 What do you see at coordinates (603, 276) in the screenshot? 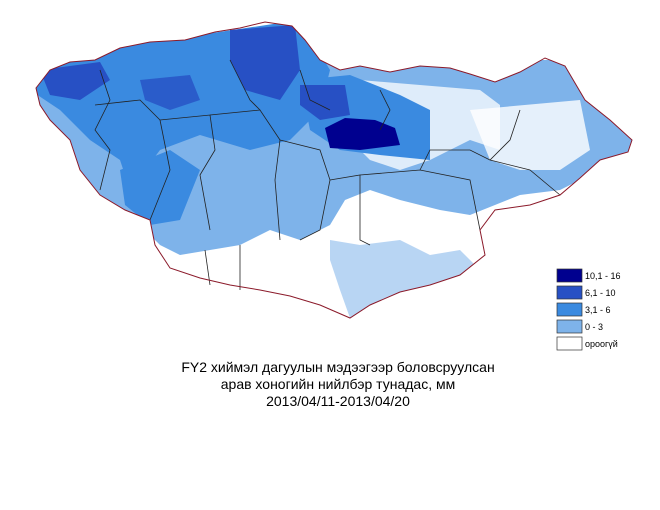
I see `legend-label: 10,1 - 16` at bounding box center [603, 276].